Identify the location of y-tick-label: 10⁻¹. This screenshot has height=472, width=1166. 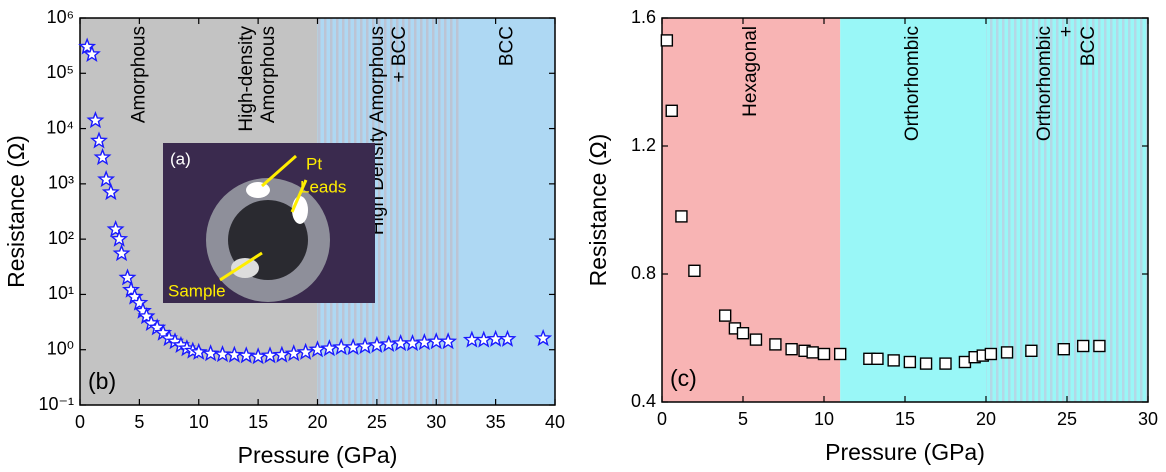
(56, 404).